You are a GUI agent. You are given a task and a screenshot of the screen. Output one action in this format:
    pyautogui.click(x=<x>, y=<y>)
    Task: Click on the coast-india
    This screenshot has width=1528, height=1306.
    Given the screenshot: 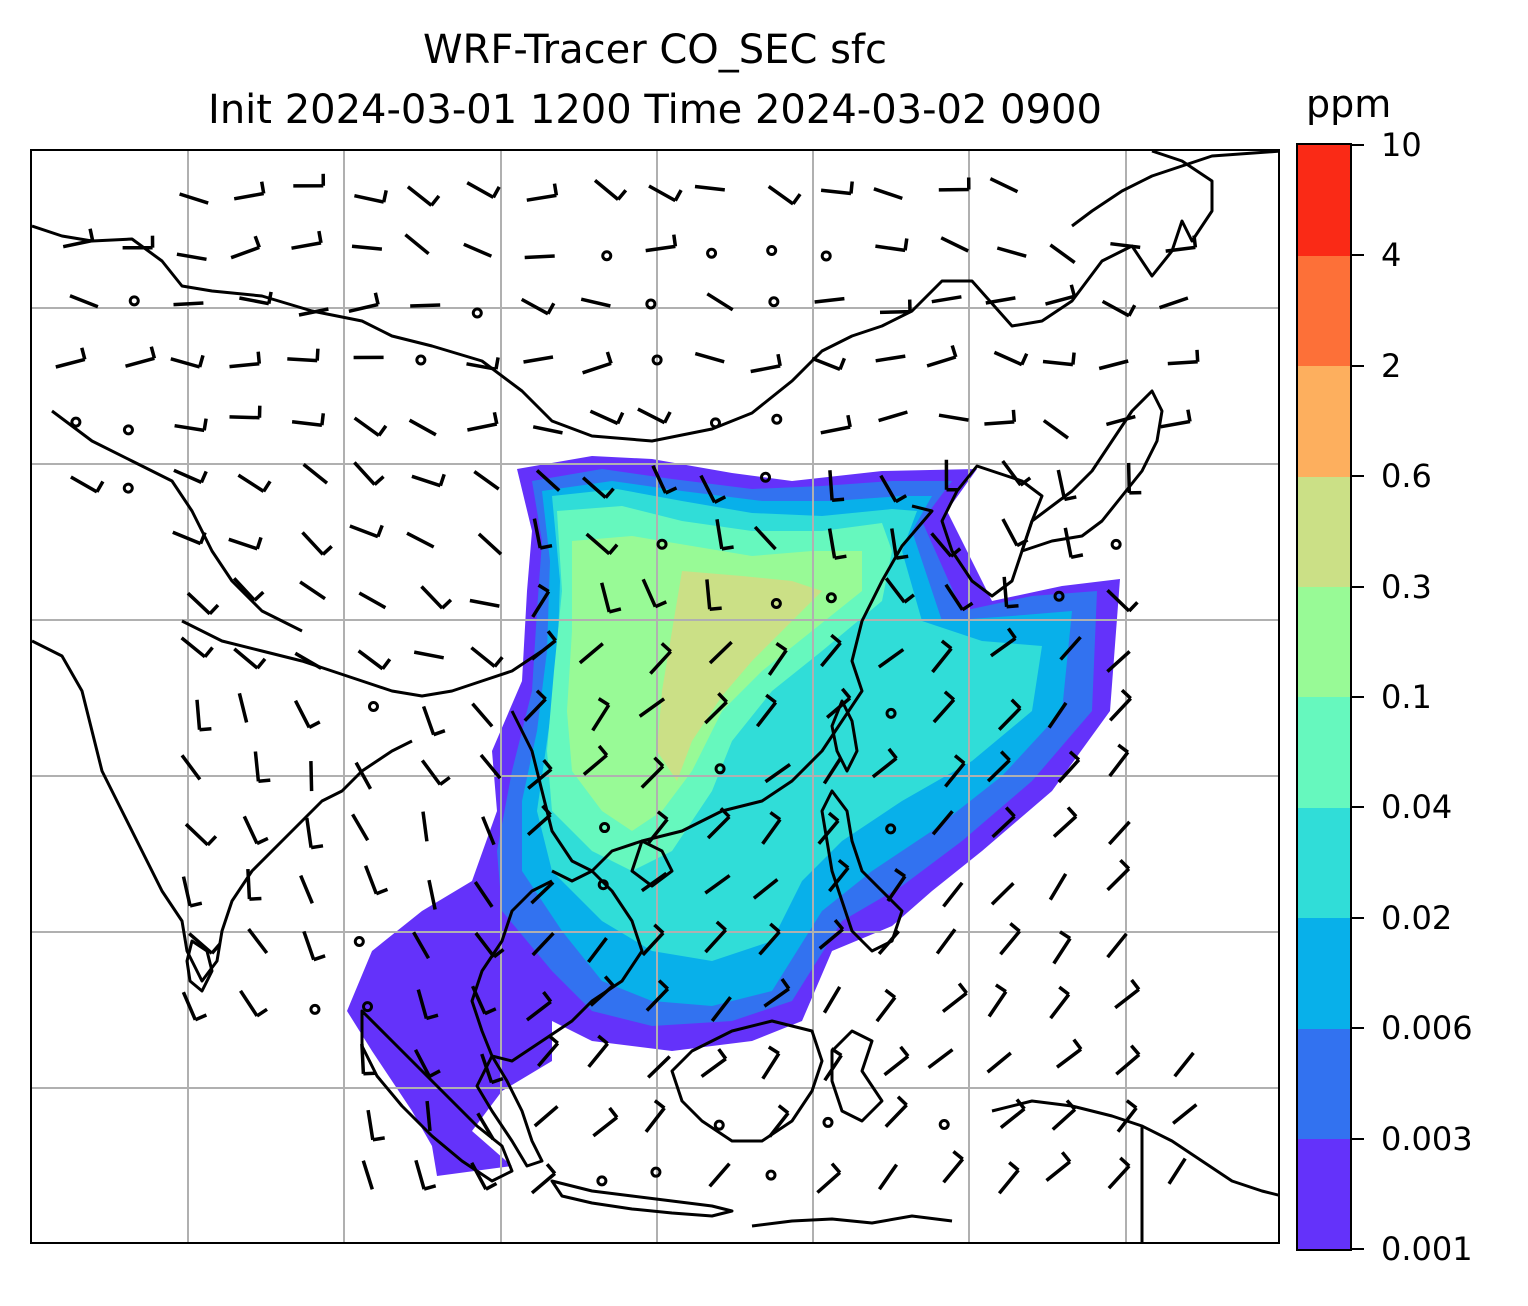 What is the action you would take?
    pyautogui.click(x=222, y=811)
    